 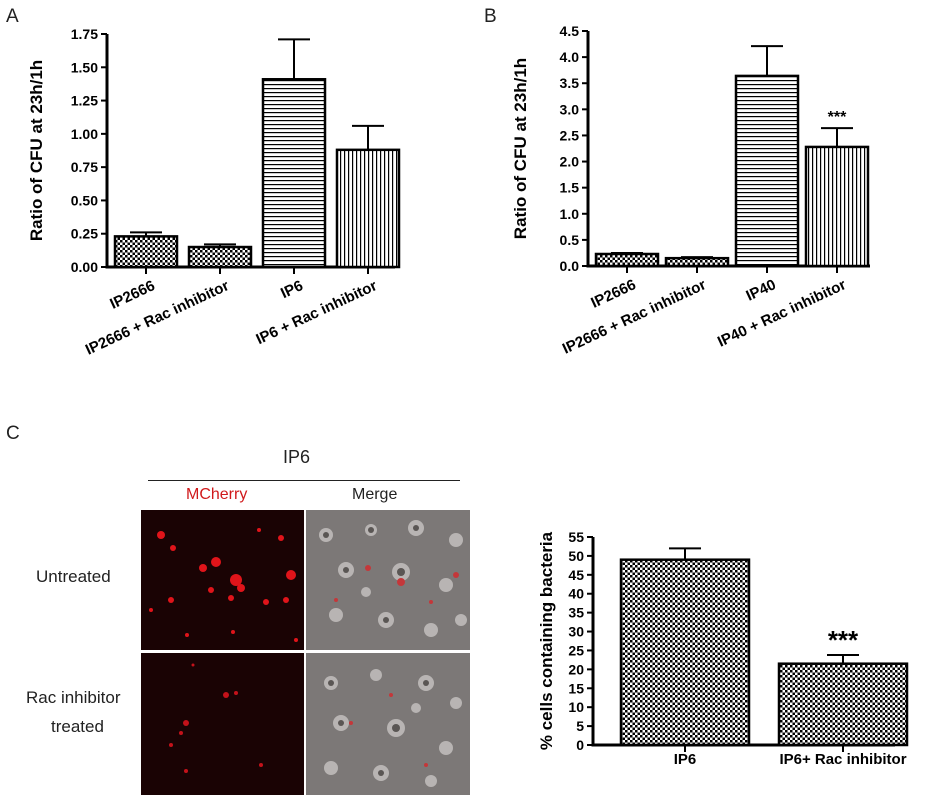 I want to click on panel-letter-a: A, so click(x=12, y=16).